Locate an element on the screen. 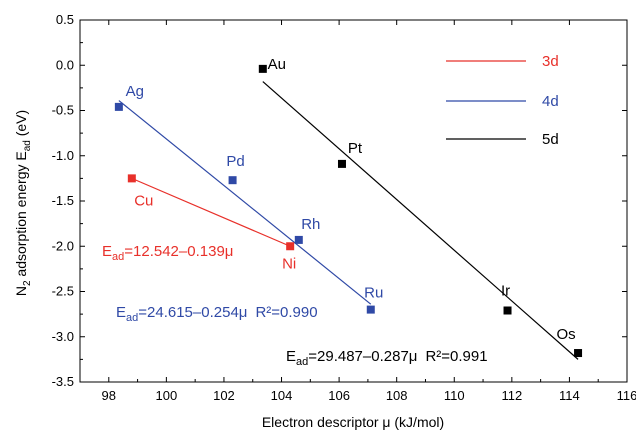  fit-line-3d is located at coordinates (211, 212).